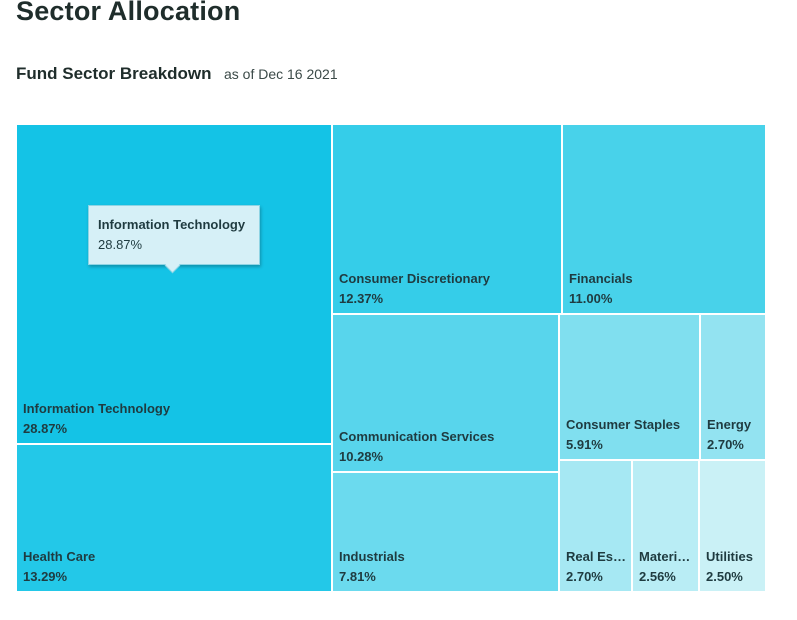 The height and width of the screenshot is (620, 797). Describe the element at coordinates (445, 393) in the screenshot. I see `treemap-tile-communication-services: Communication Services 10.28%` at that location.